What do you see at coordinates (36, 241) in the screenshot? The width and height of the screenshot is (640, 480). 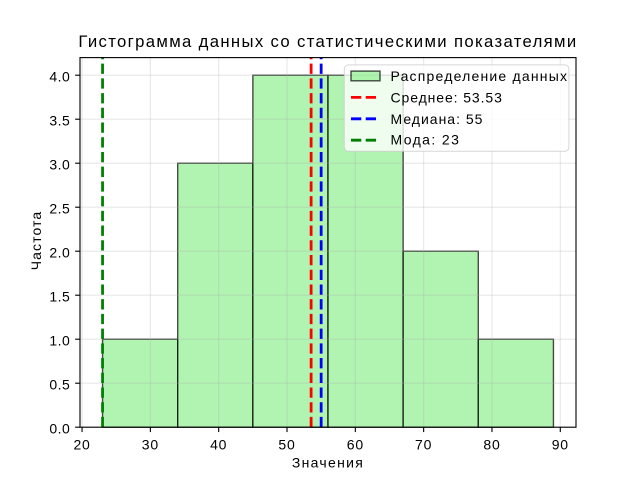 I see `svg-text: Частота` at bounding box center [36, 241].